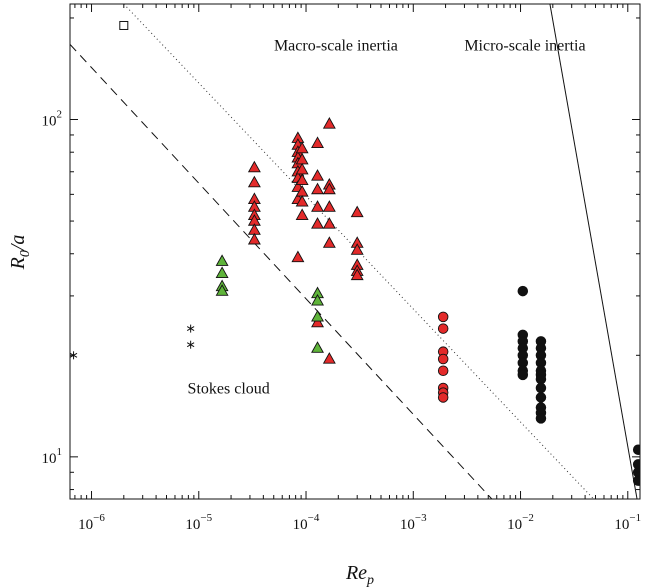  I want to click on solid-boundary-line, so click(593, 251).